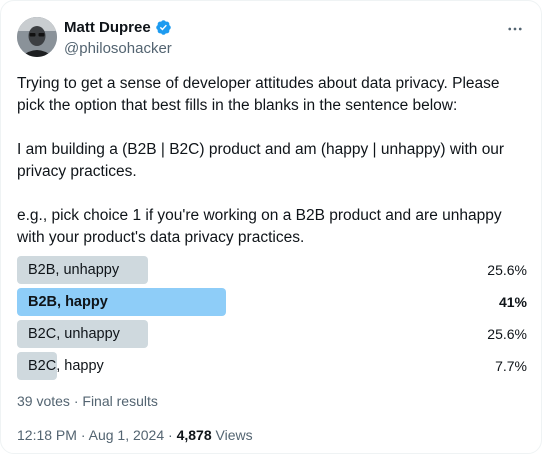 The width and height of the screenshot is (542, 454). I want to click on poll-option-percent: 7.7%, so click(511, 366).